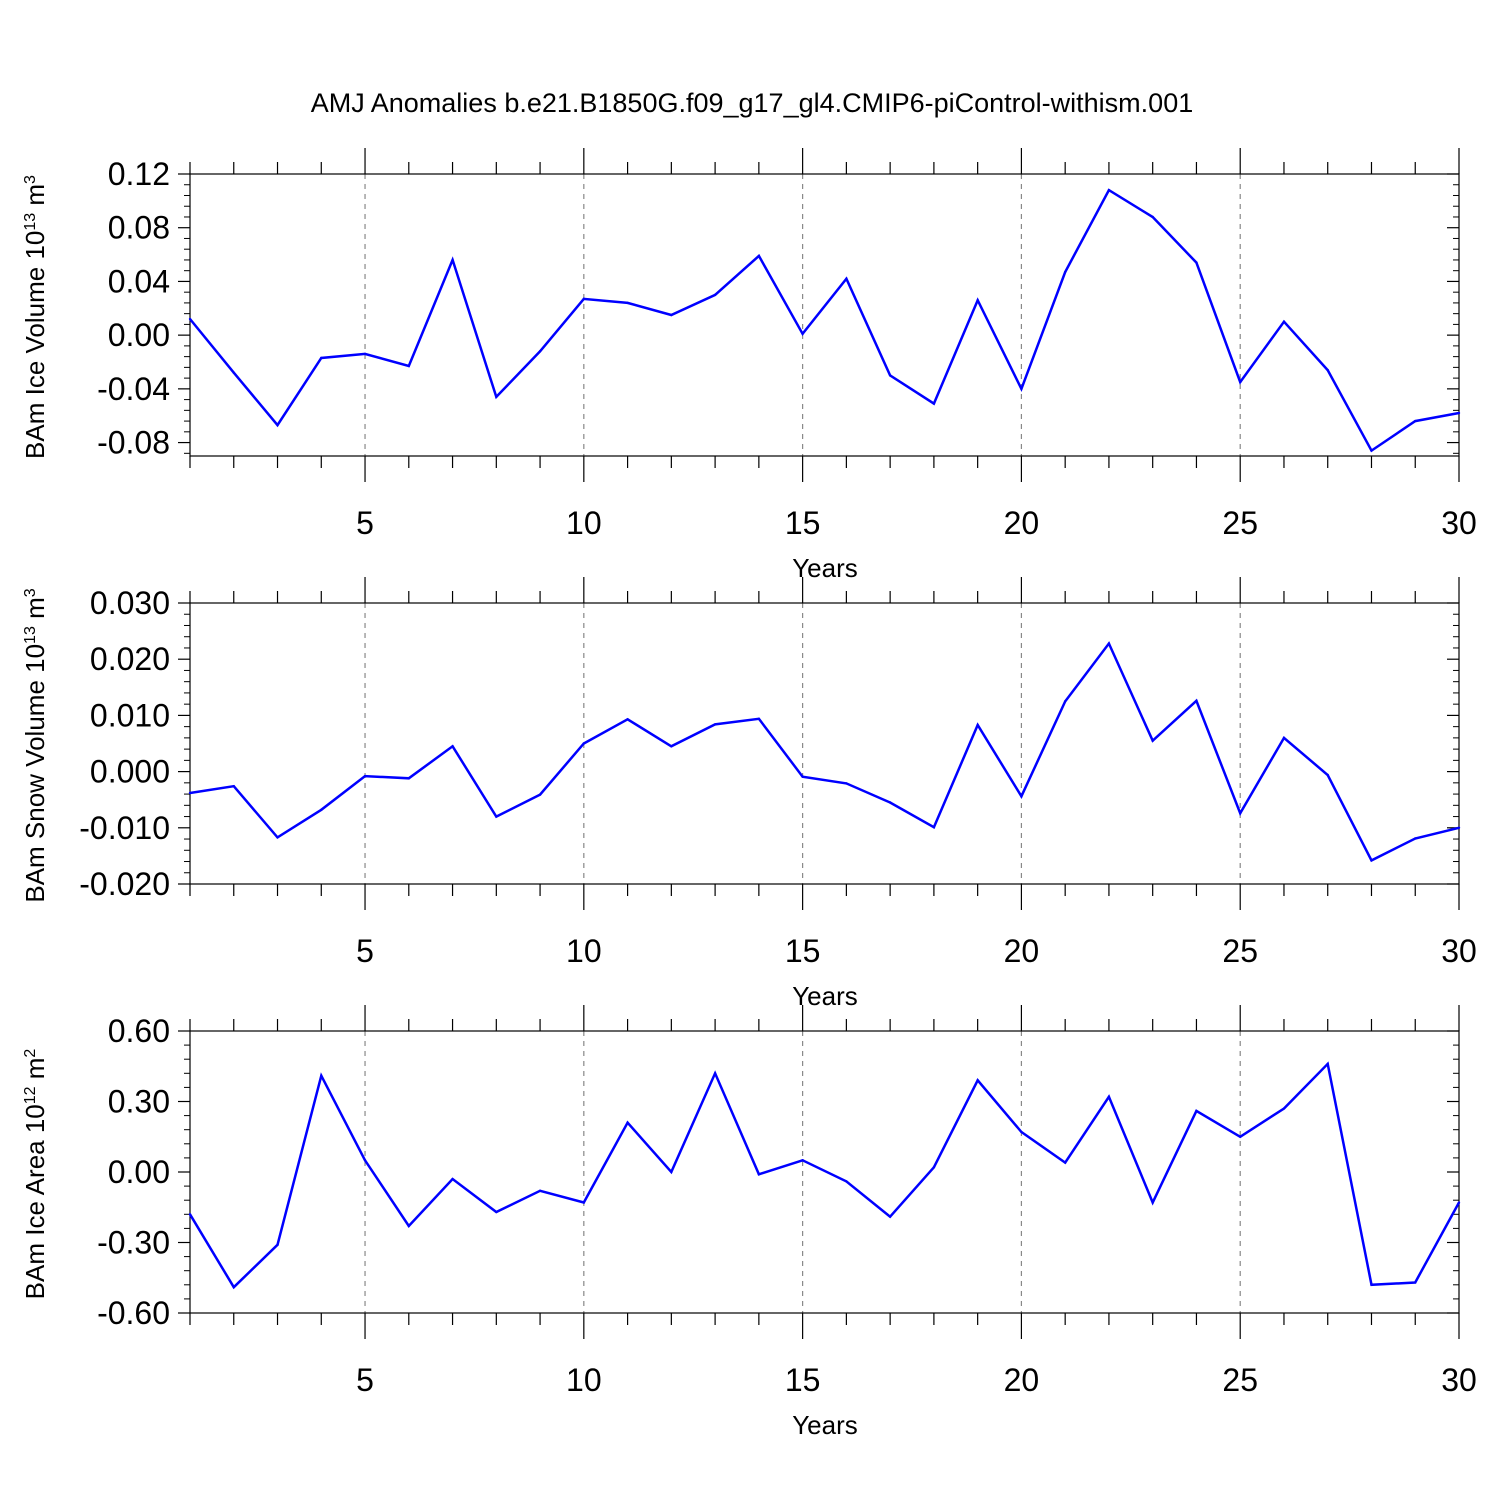 The image size is (1500, 1500). What do you see at coordinates (130, 659) in the screenshot?
I see `y-tick-label: 0.020` at bounding box center [130, 659].